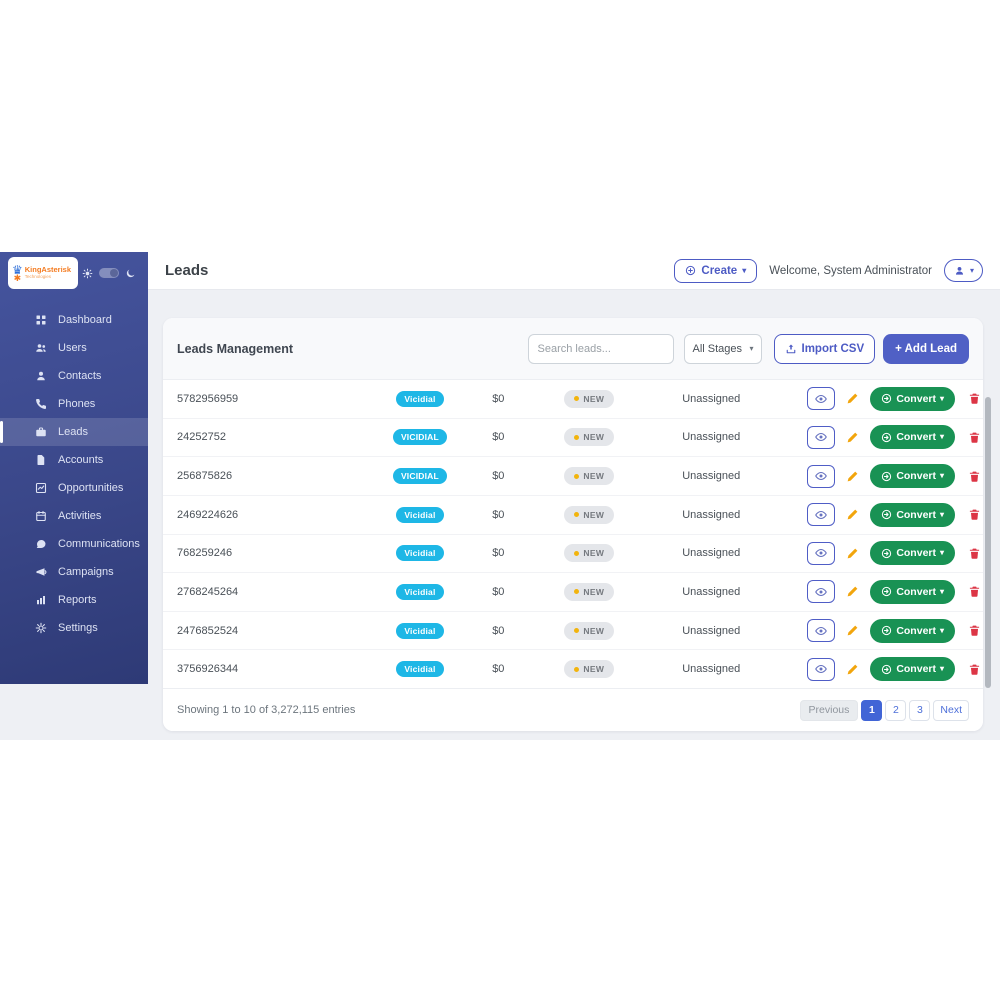 The image size is (1000, 1000). I want to click on lead-source-badge: VICIDIAL, so click(419, 476).